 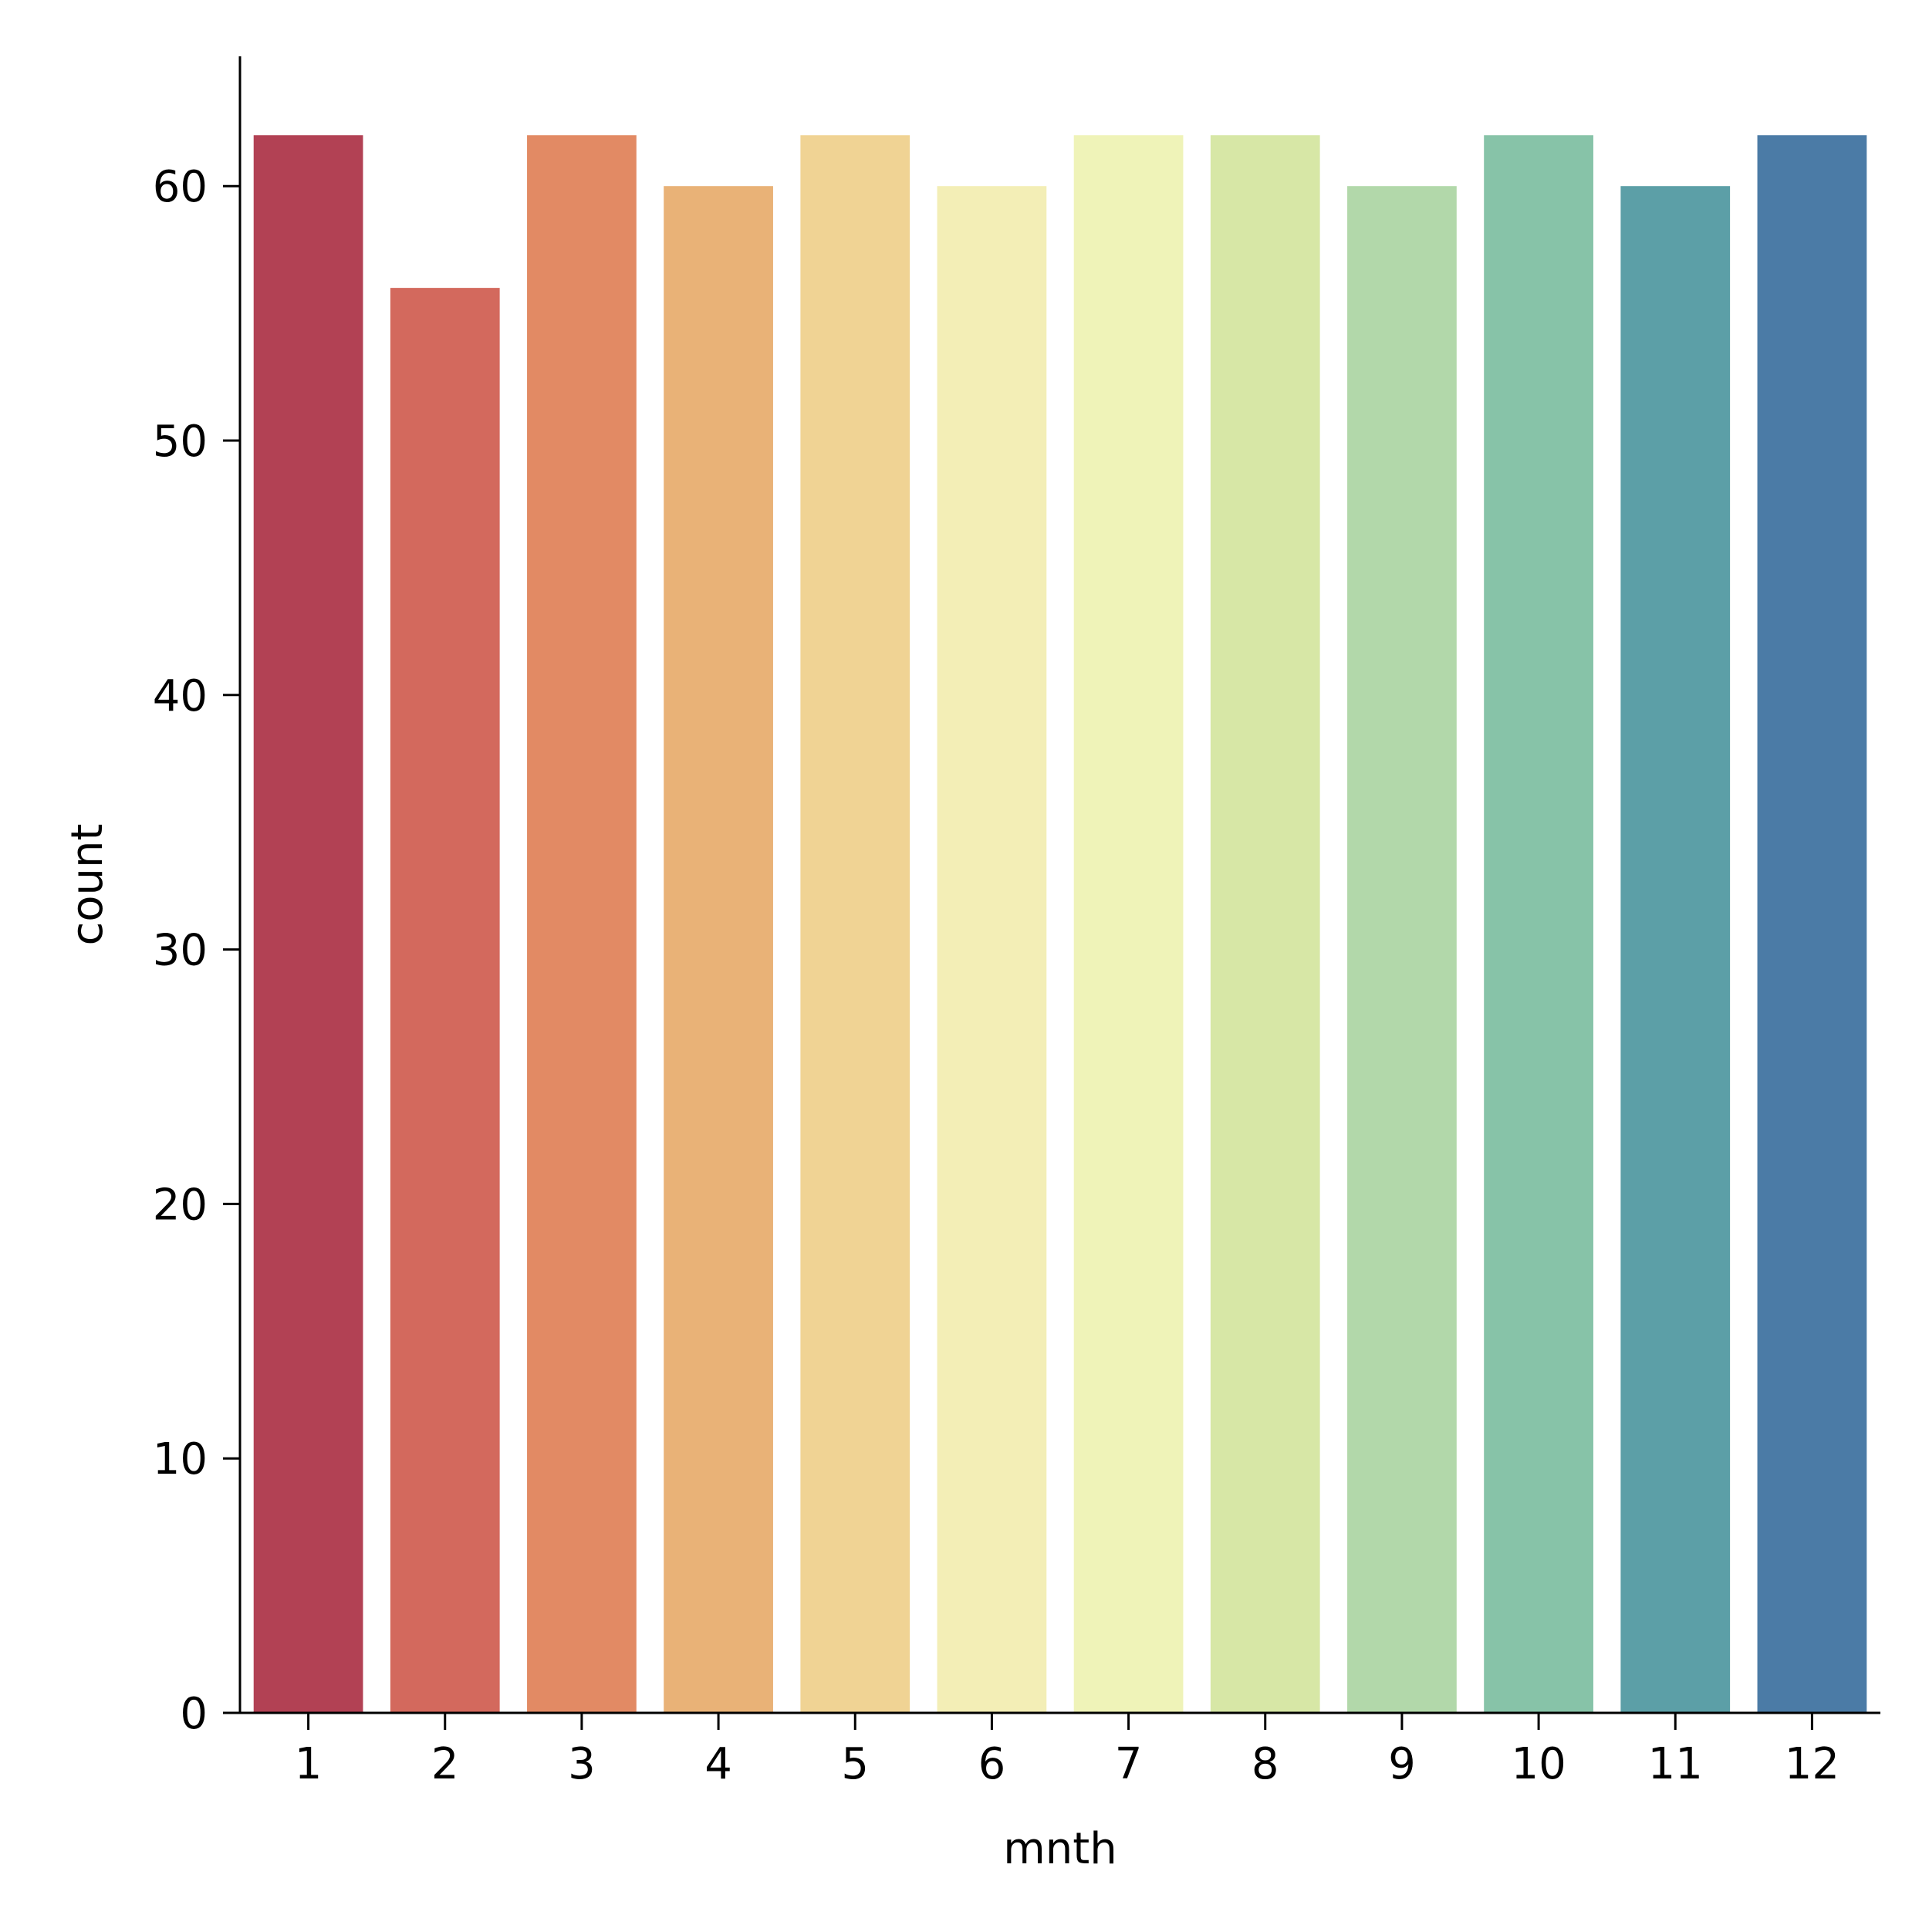 I want to click on x-tick-label: 3, so click(x=582, y=1764).